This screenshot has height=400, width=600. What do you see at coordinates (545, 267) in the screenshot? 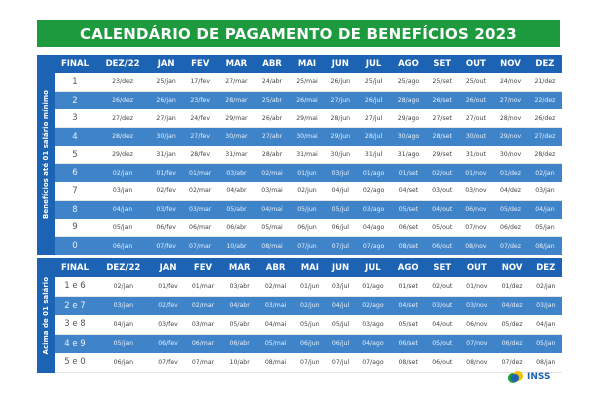
I see `column-header: DEZ` at bounding box center [545, 267].